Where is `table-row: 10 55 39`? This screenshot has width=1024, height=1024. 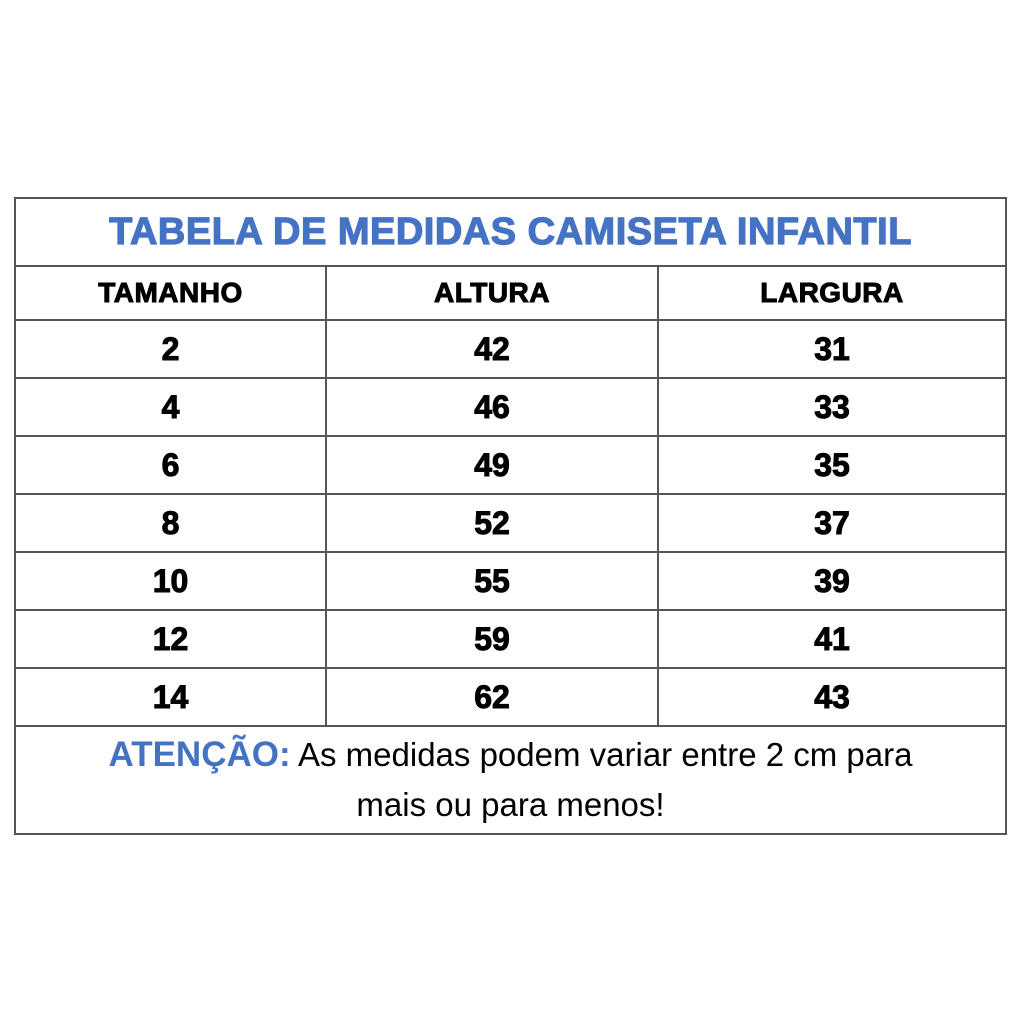
table-row: 10 55 39 is located at coordinates (510, 581).